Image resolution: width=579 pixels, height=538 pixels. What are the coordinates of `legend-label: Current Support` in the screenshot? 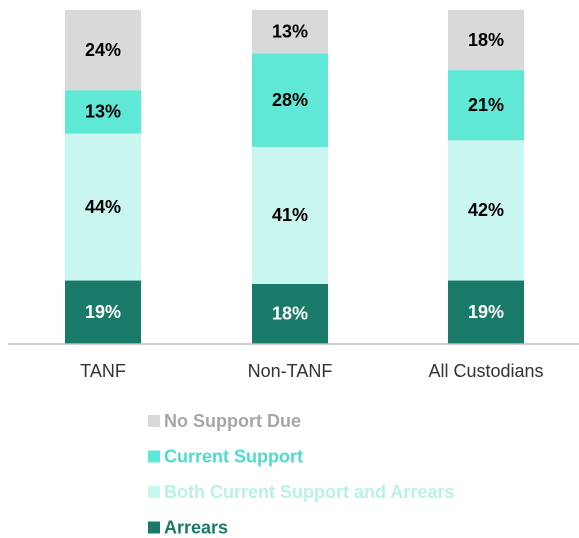 It's located at (233, 456).